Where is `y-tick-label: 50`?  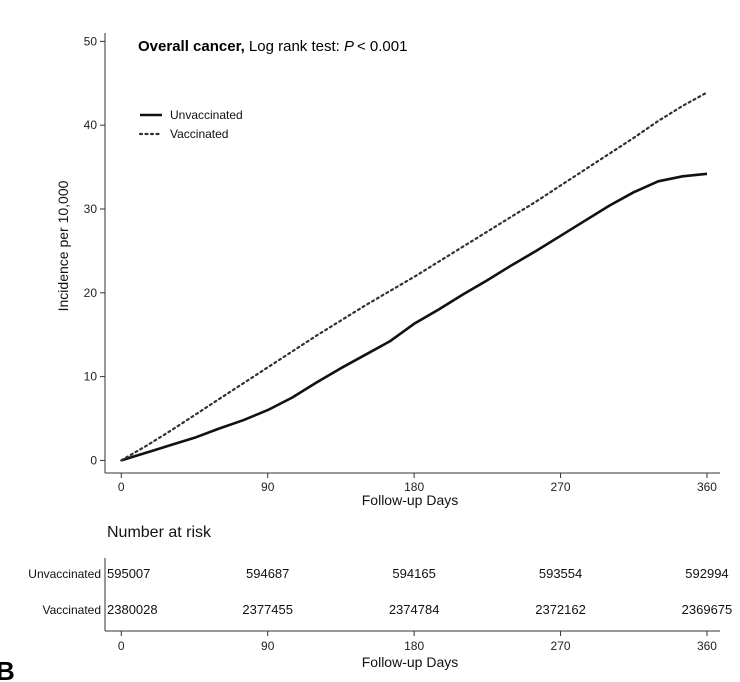 y-tick-label: 50 is located at coordinates (91, 41).